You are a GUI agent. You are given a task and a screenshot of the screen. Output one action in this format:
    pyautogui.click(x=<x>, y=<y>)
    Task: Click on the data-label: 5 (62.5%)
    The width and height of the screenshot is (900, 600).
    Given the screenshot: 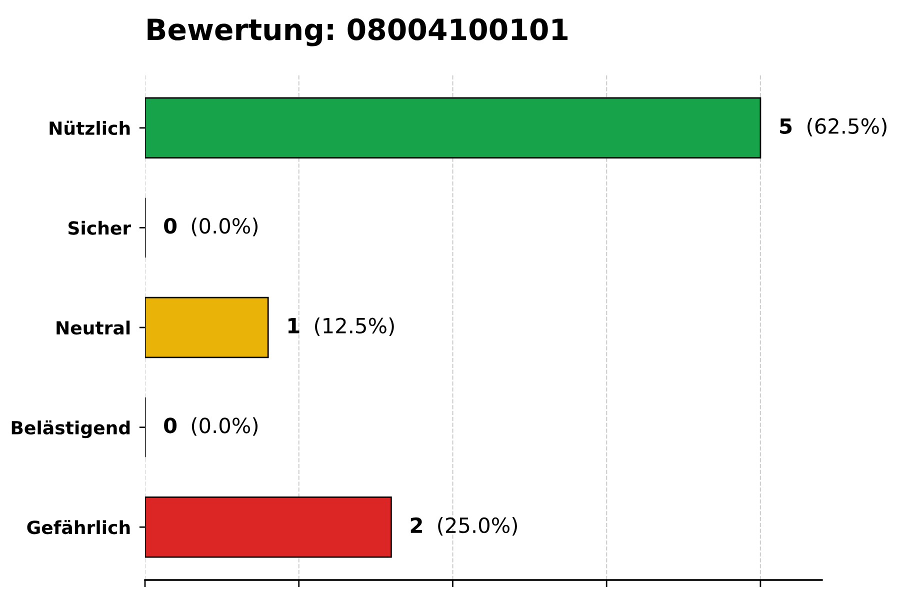 What is the action you would take?
    pyautogui.click(x=833, y=127)
    